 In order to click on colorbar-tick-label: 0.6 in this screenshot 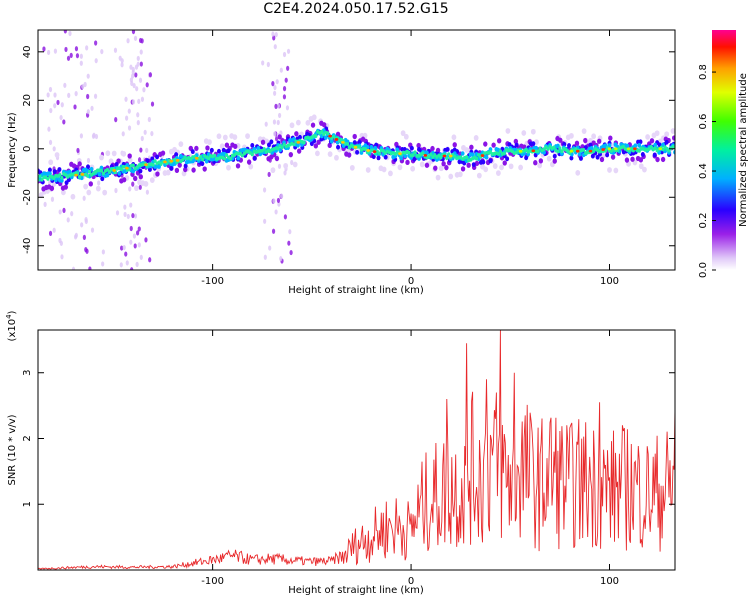, I will do `click(703, 122)`.